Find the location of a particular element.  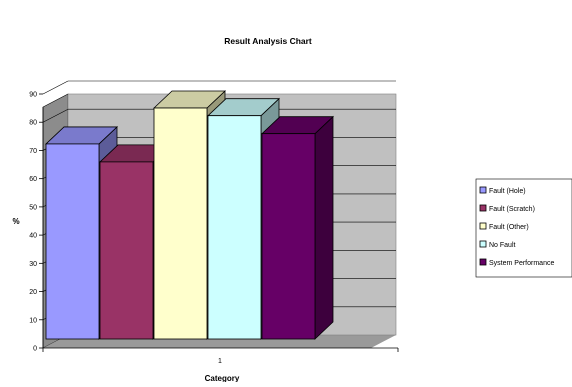

y-tick-label: 70 is located at coordinates (33, 151).